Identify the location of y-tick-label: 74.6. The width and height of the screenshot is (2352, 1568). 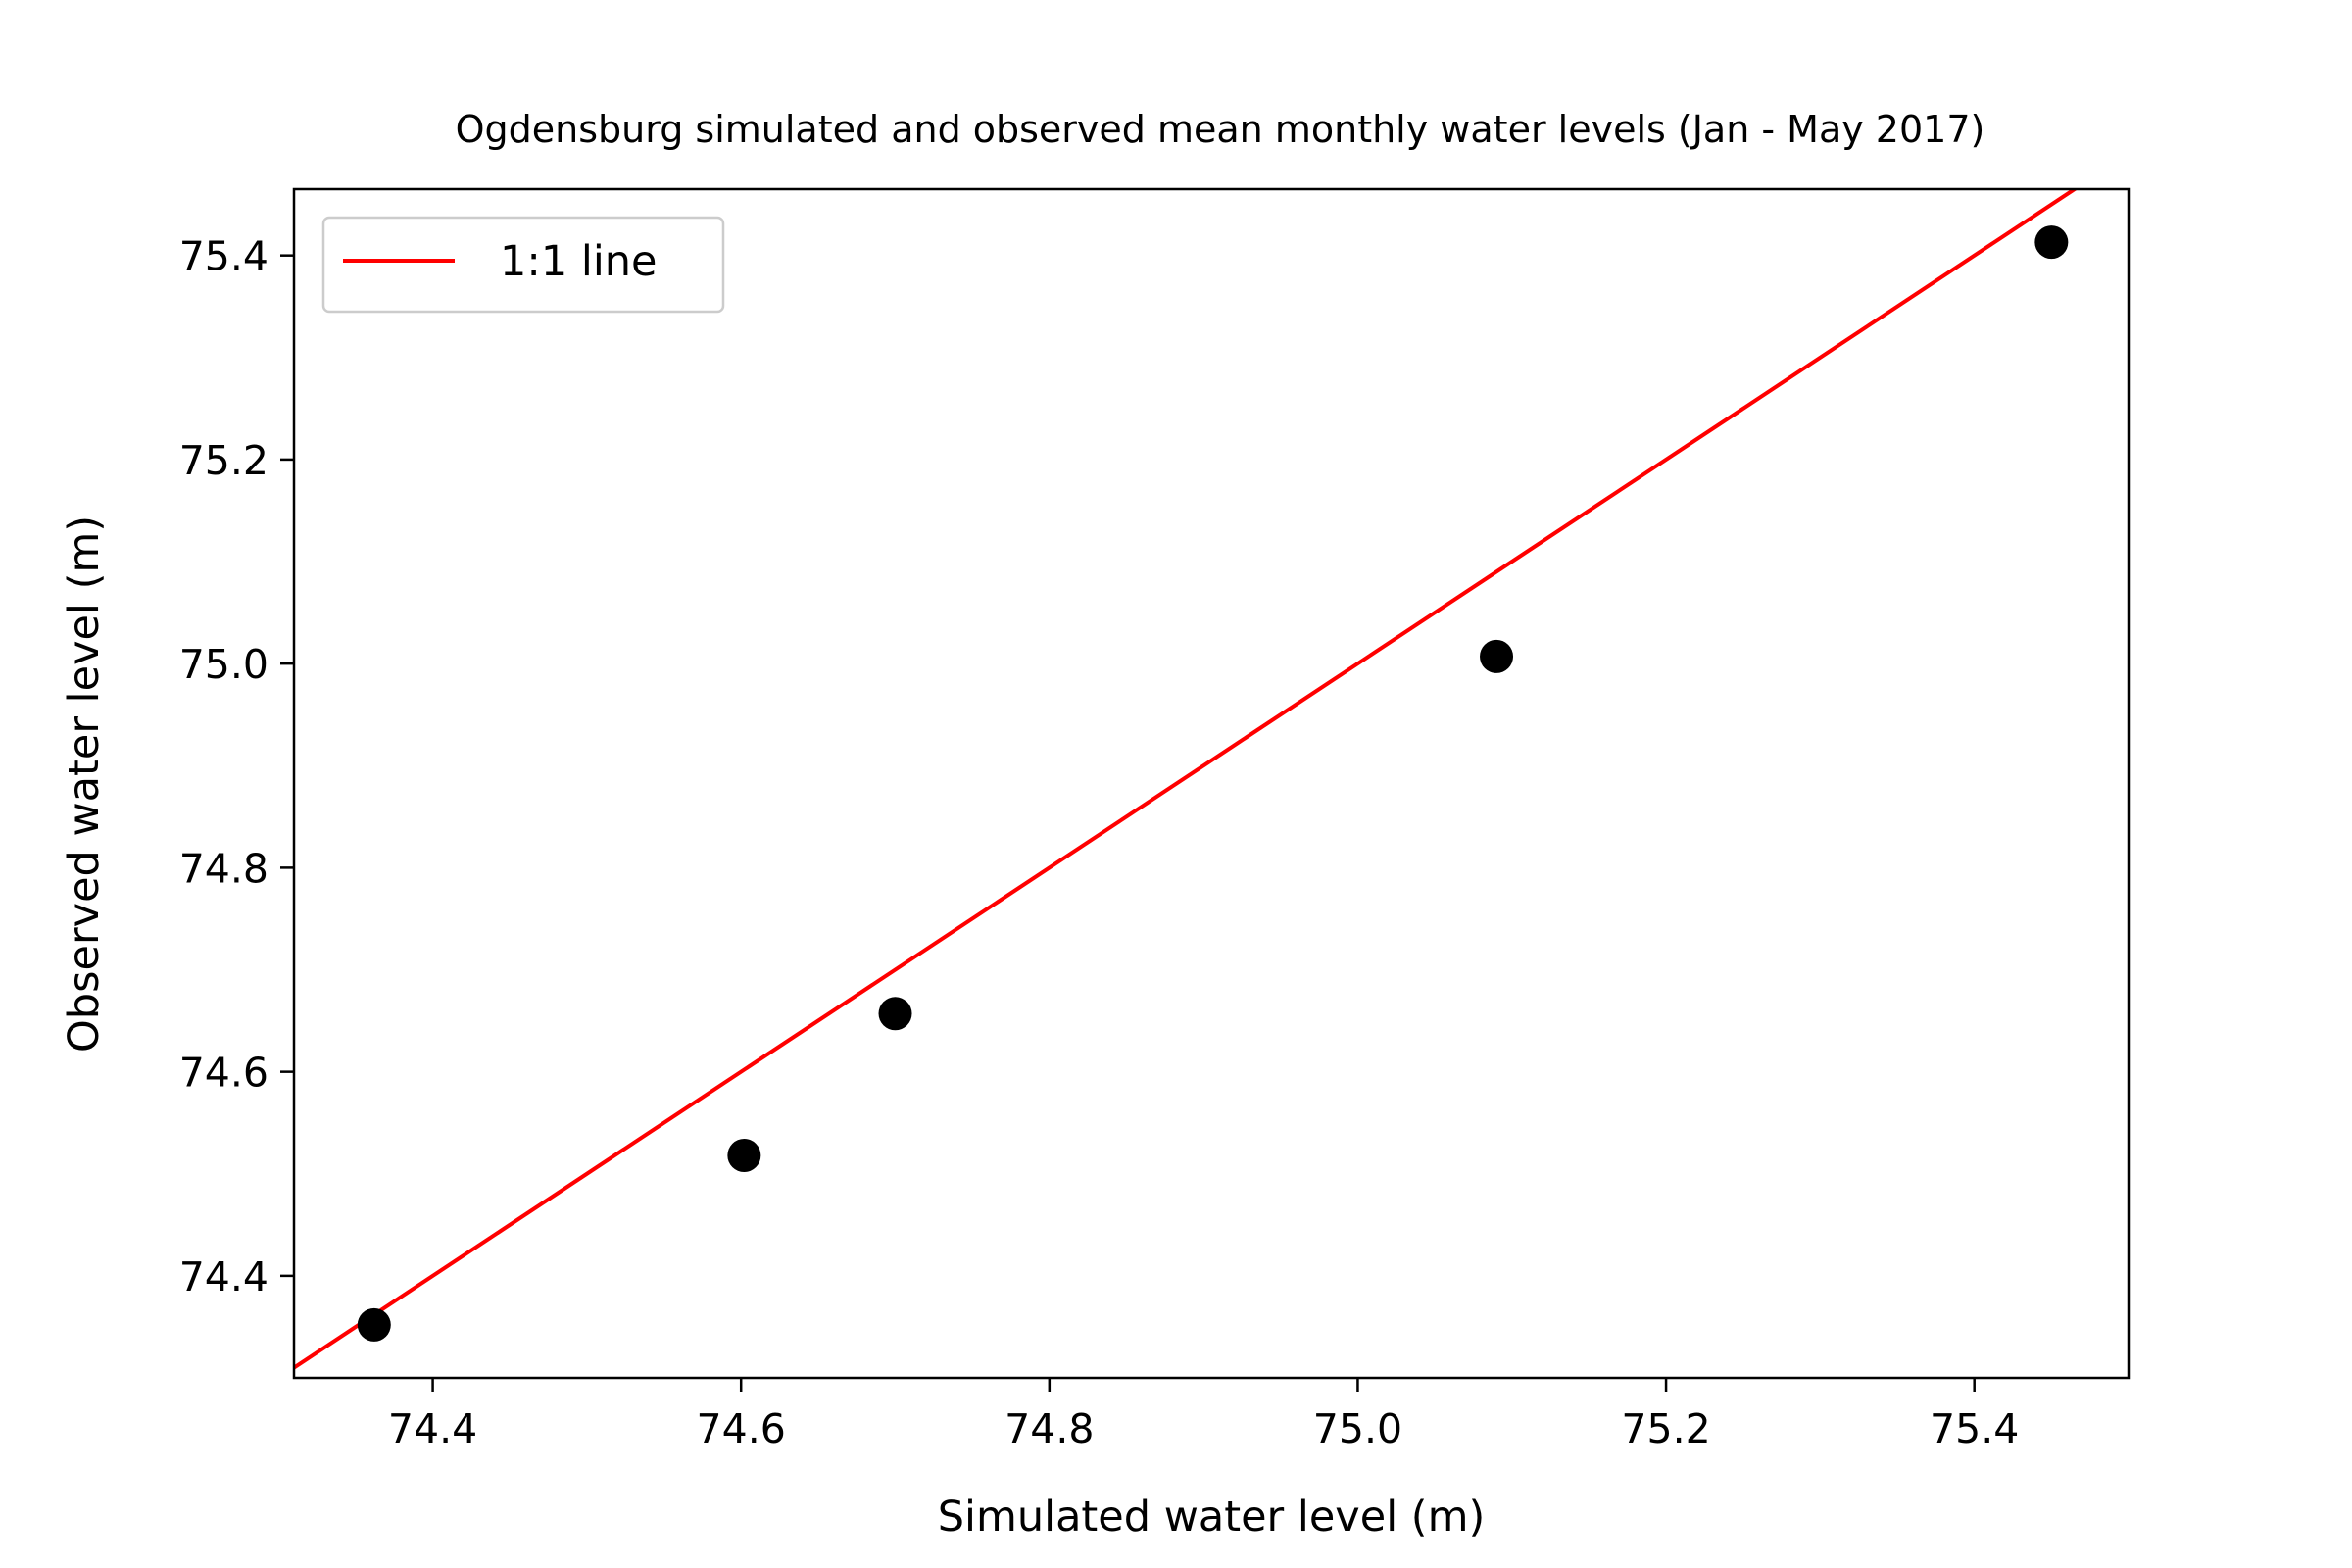
(224, 1073).